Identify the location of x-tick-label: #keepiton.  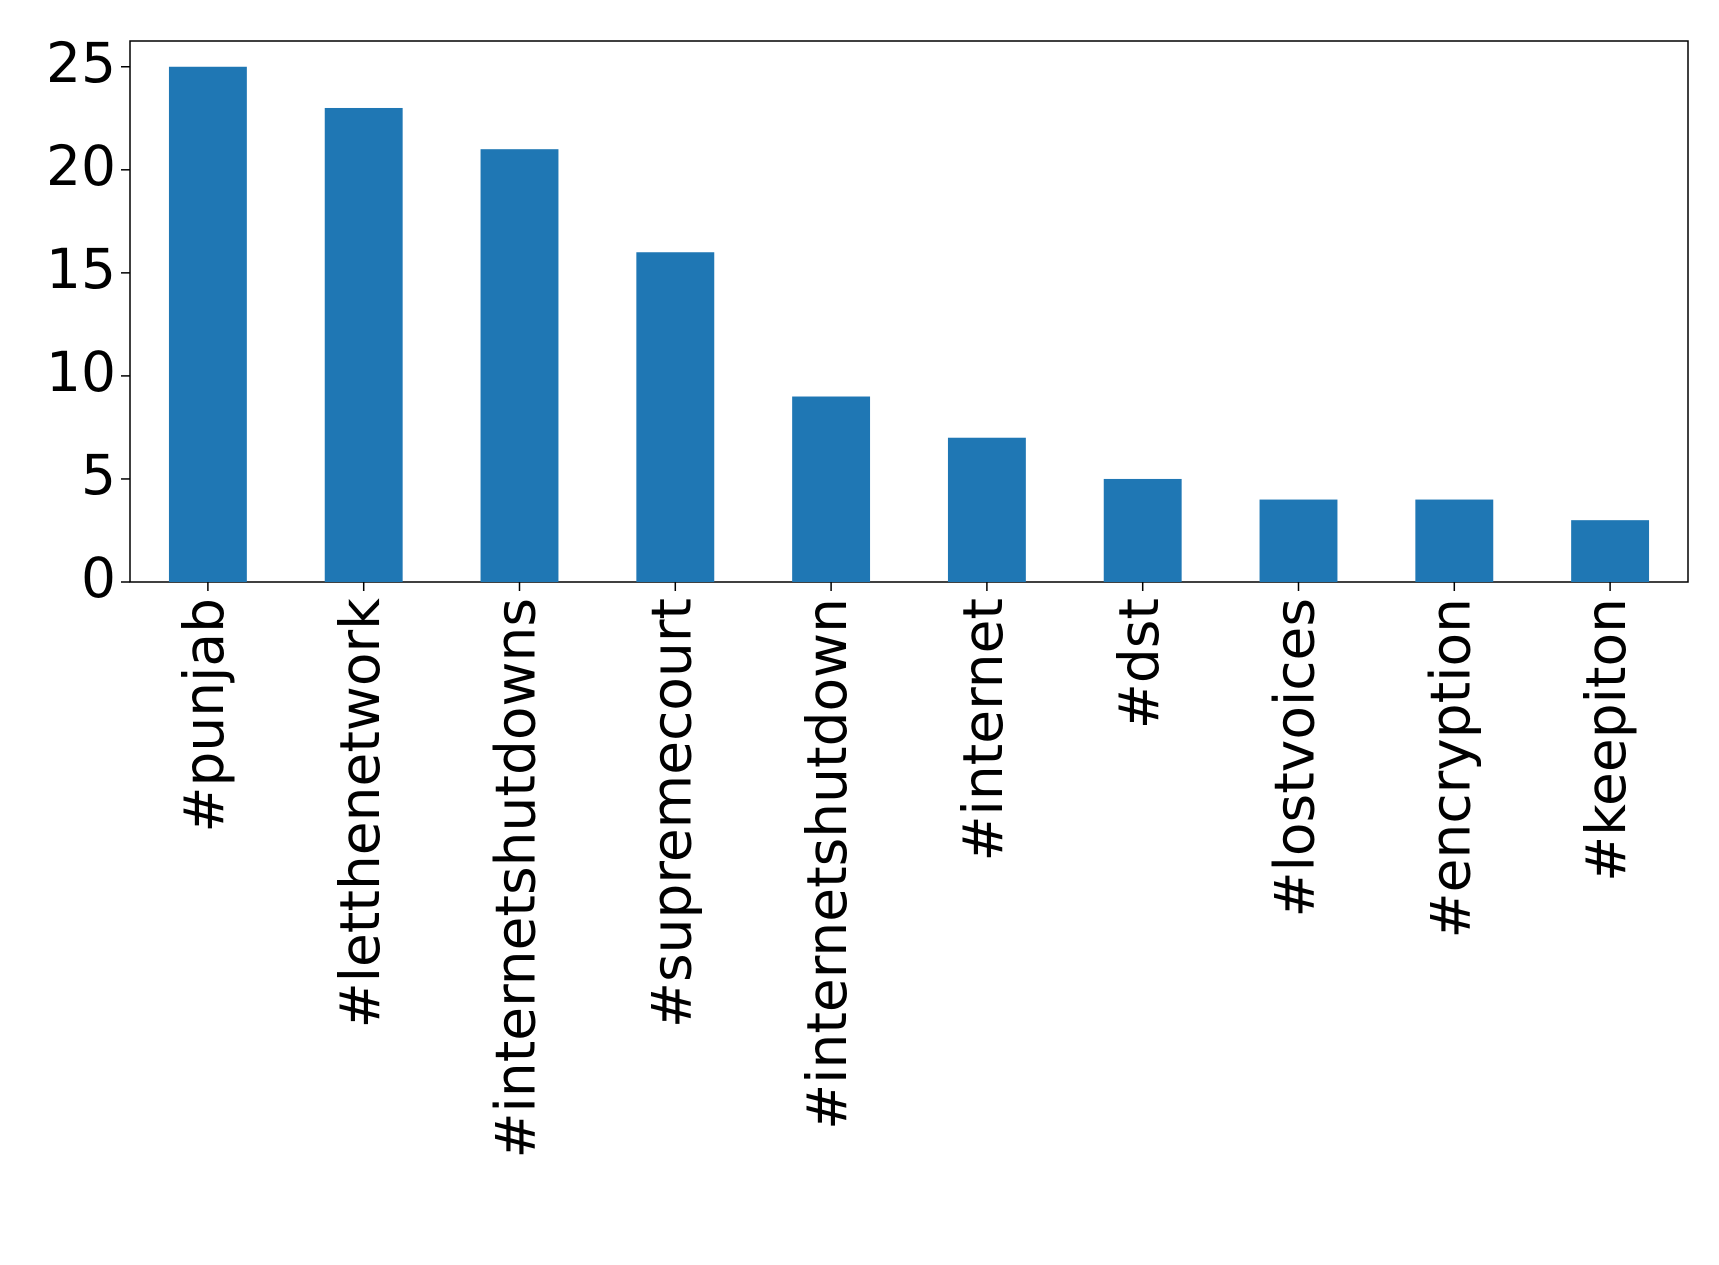
(1606, 740).